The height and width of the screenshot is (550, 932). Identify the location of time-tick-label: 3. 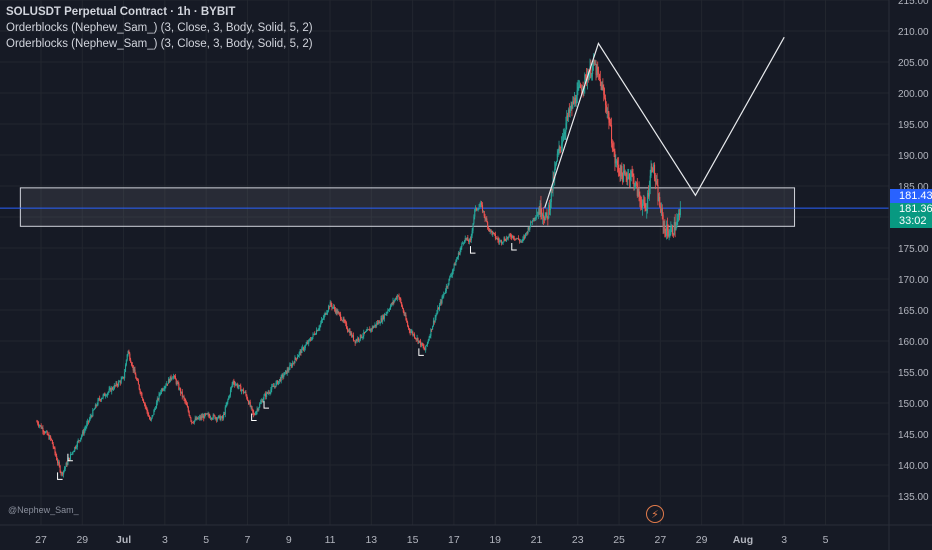
(165, 540).